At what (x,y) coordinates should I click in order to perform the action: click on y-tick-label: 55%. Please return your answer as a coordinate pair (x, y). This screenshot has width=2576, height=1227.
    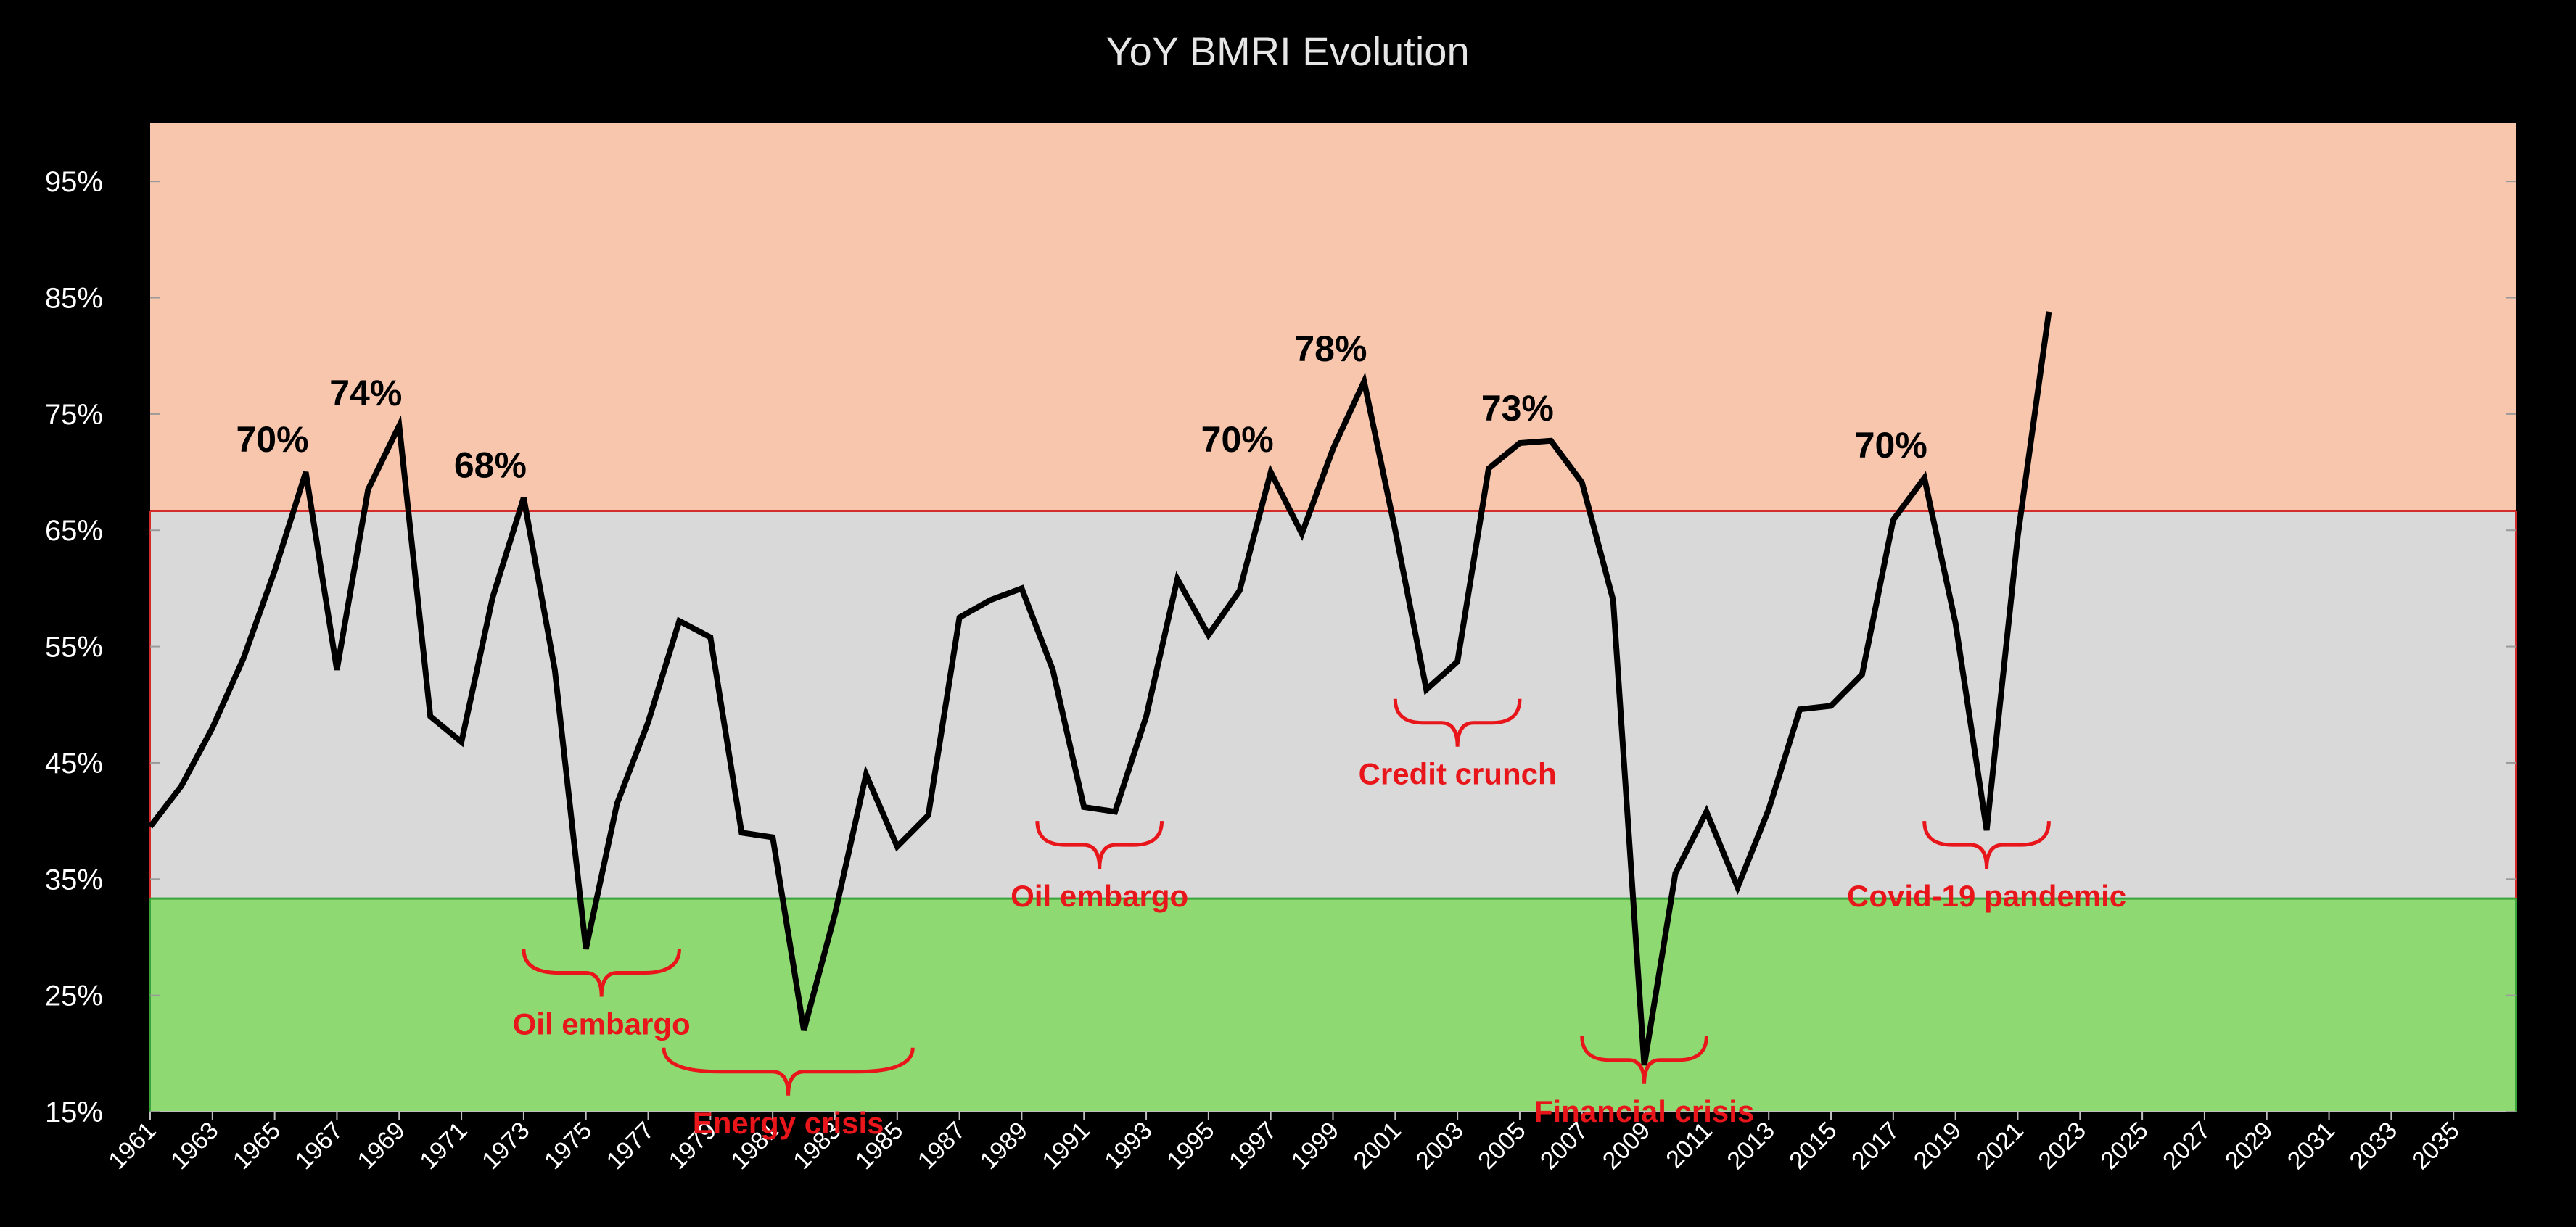
    Looking at the image, I should click on (74, 648).